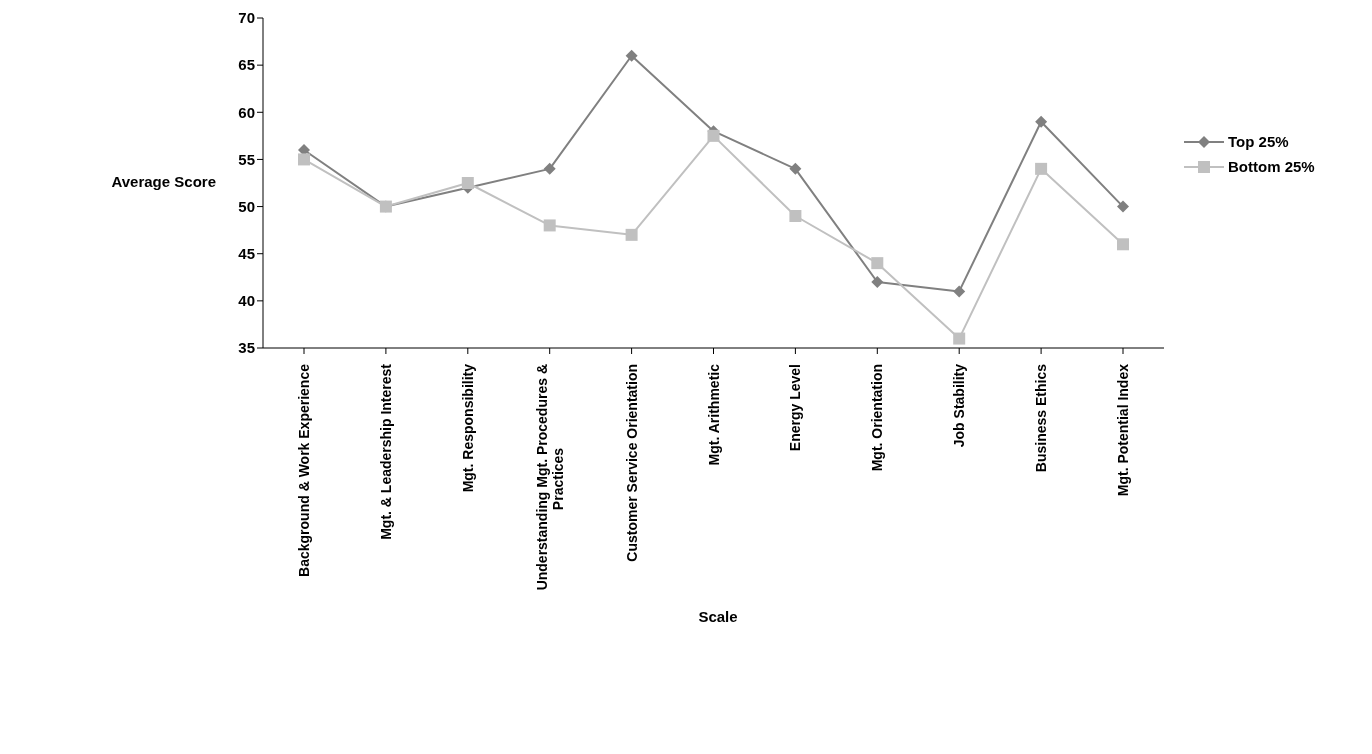 Image resolution: width=1372 pixels, height=754 pixels. Describe the element at coordinates (246, 301) in the screenshot. I see `y-tick-label: 40` at that location.